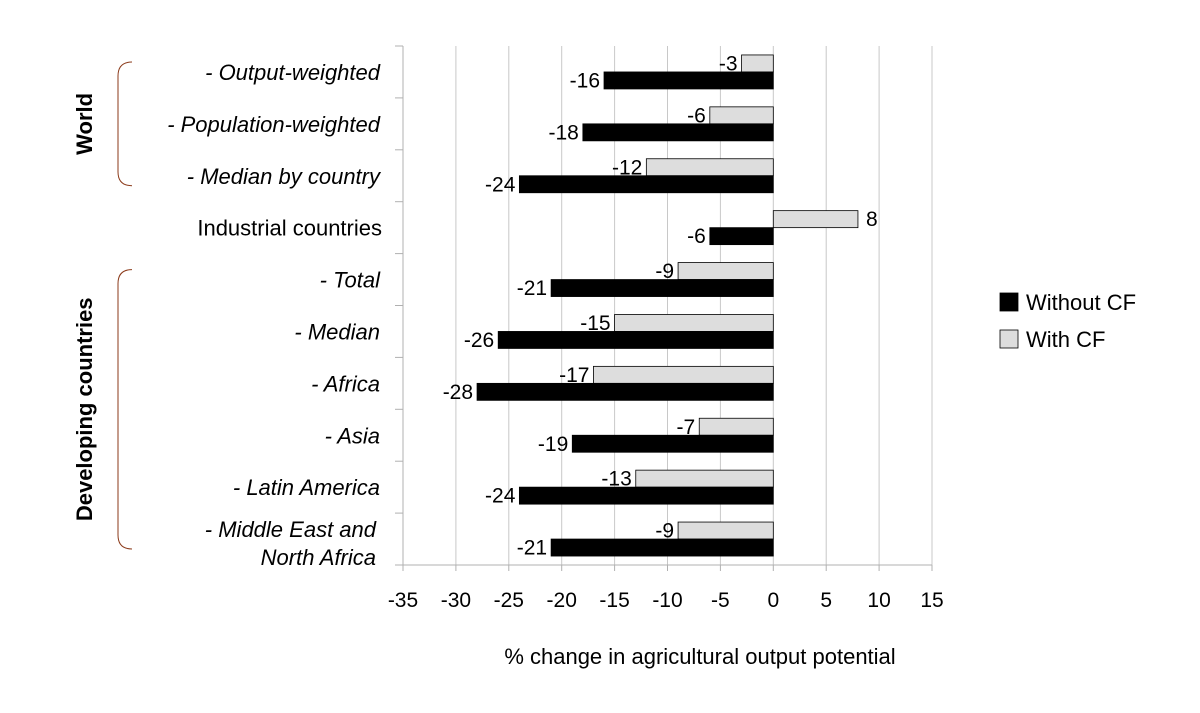 Image resolution: width=1200 pixels, height=713 pixels. What do you see at coordinates (616, 479) in the screenshot?
I see `data-label-with-cf: -13` at bounding box center [616, 479].